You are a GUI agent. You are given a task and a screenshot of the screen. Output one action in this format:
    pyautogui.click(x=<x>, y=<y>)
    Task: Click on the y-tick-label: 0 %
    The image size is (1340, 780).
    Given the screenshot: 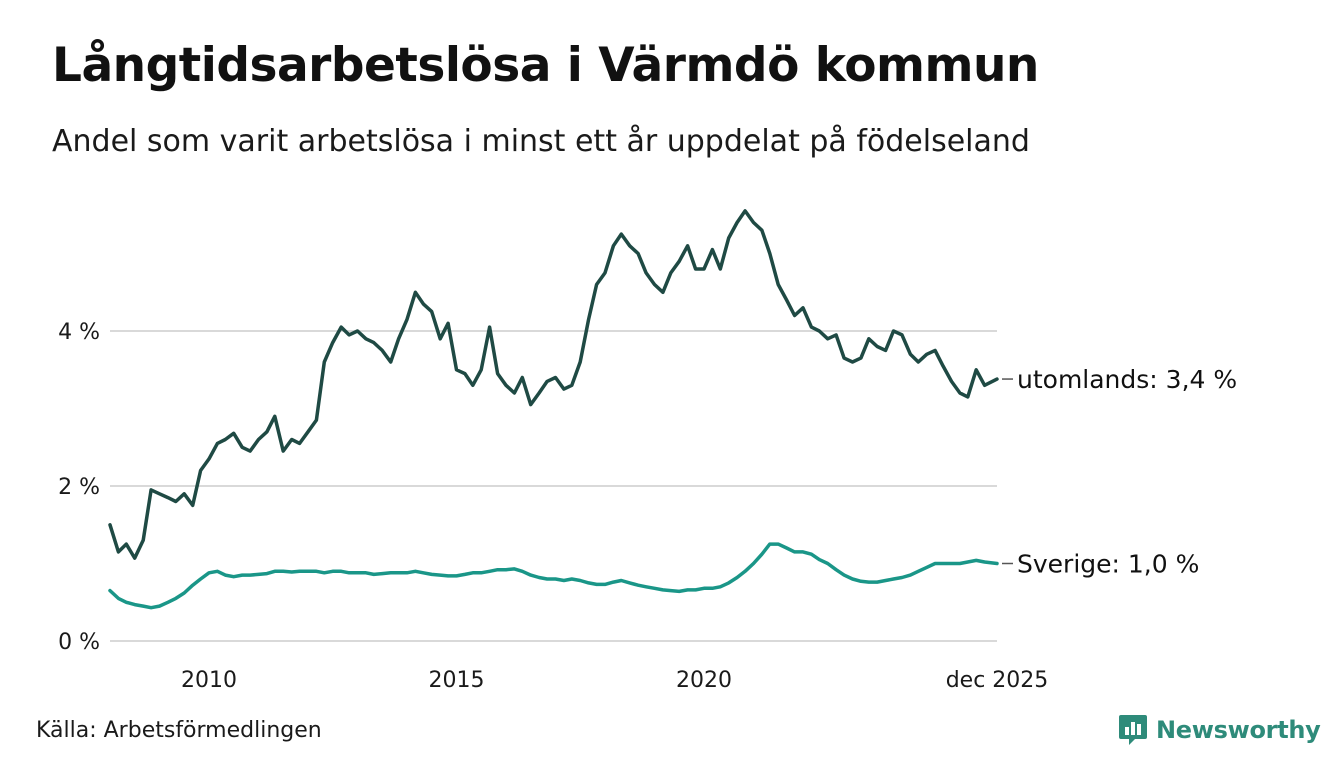 What is the action you would take?
    pyautogui.click(x=79, y=642)
    